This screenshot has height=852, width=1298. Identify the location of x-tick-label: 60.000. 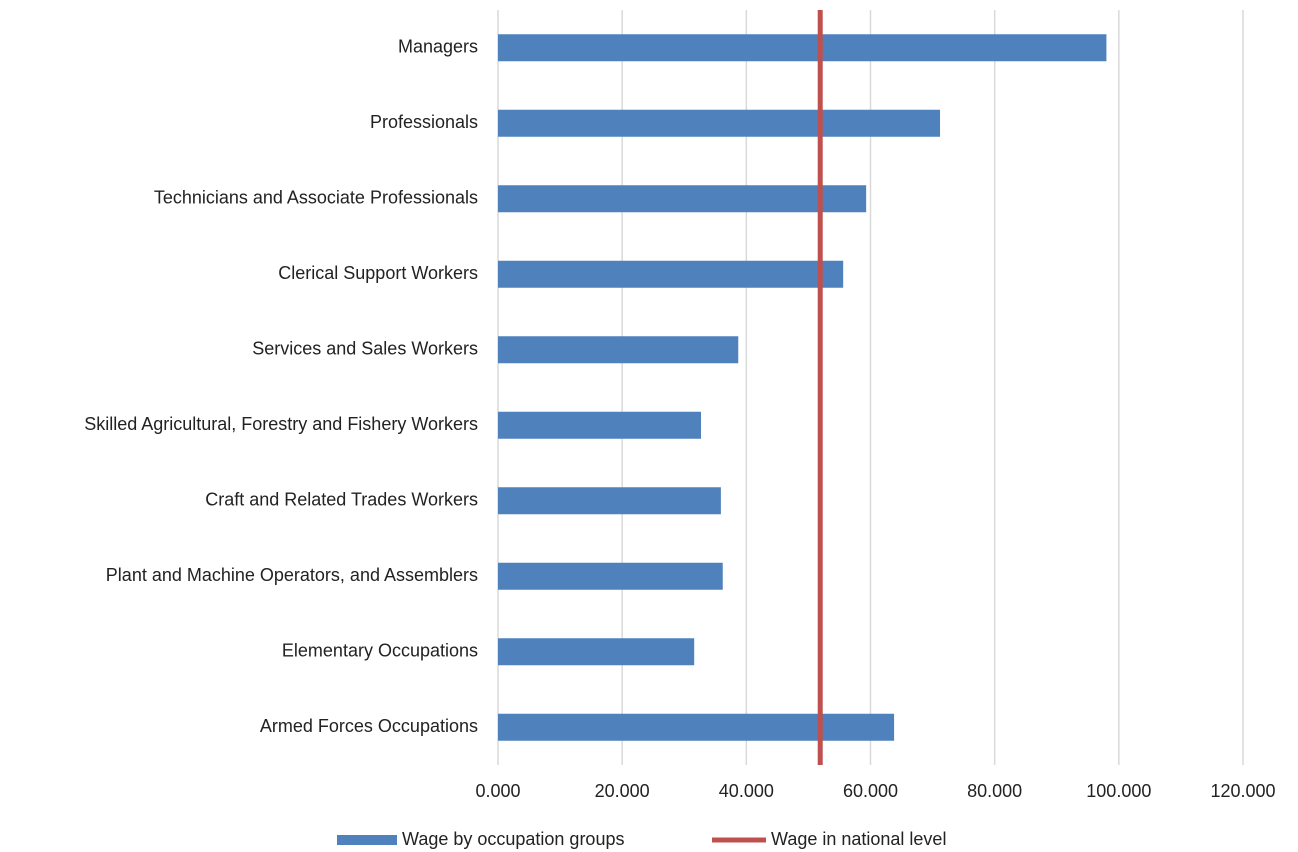
(870, 791).